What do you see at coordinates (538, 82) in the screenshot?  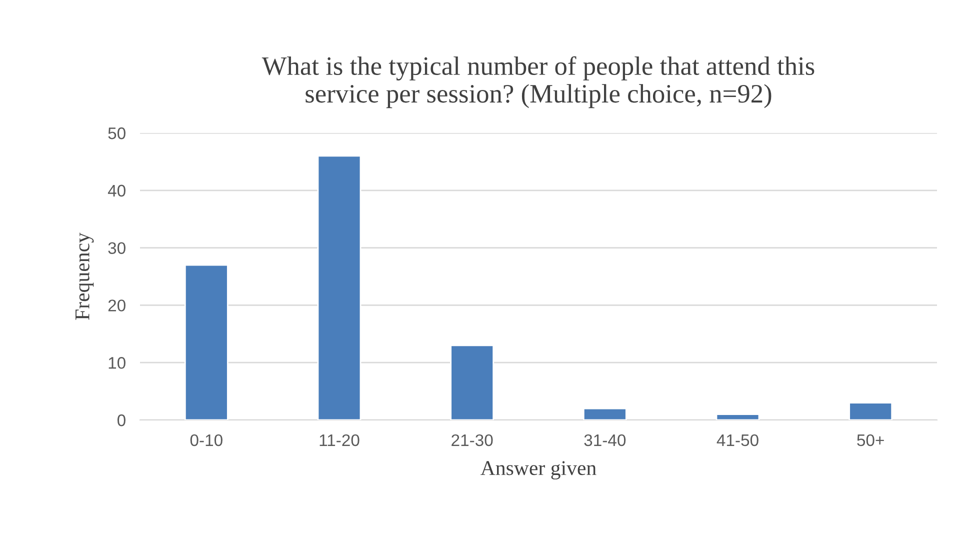 I see `chart-title: What is the typical number of people that attend this service per session? (Multiple choice, n=92)` at bounding box center [538, 82].